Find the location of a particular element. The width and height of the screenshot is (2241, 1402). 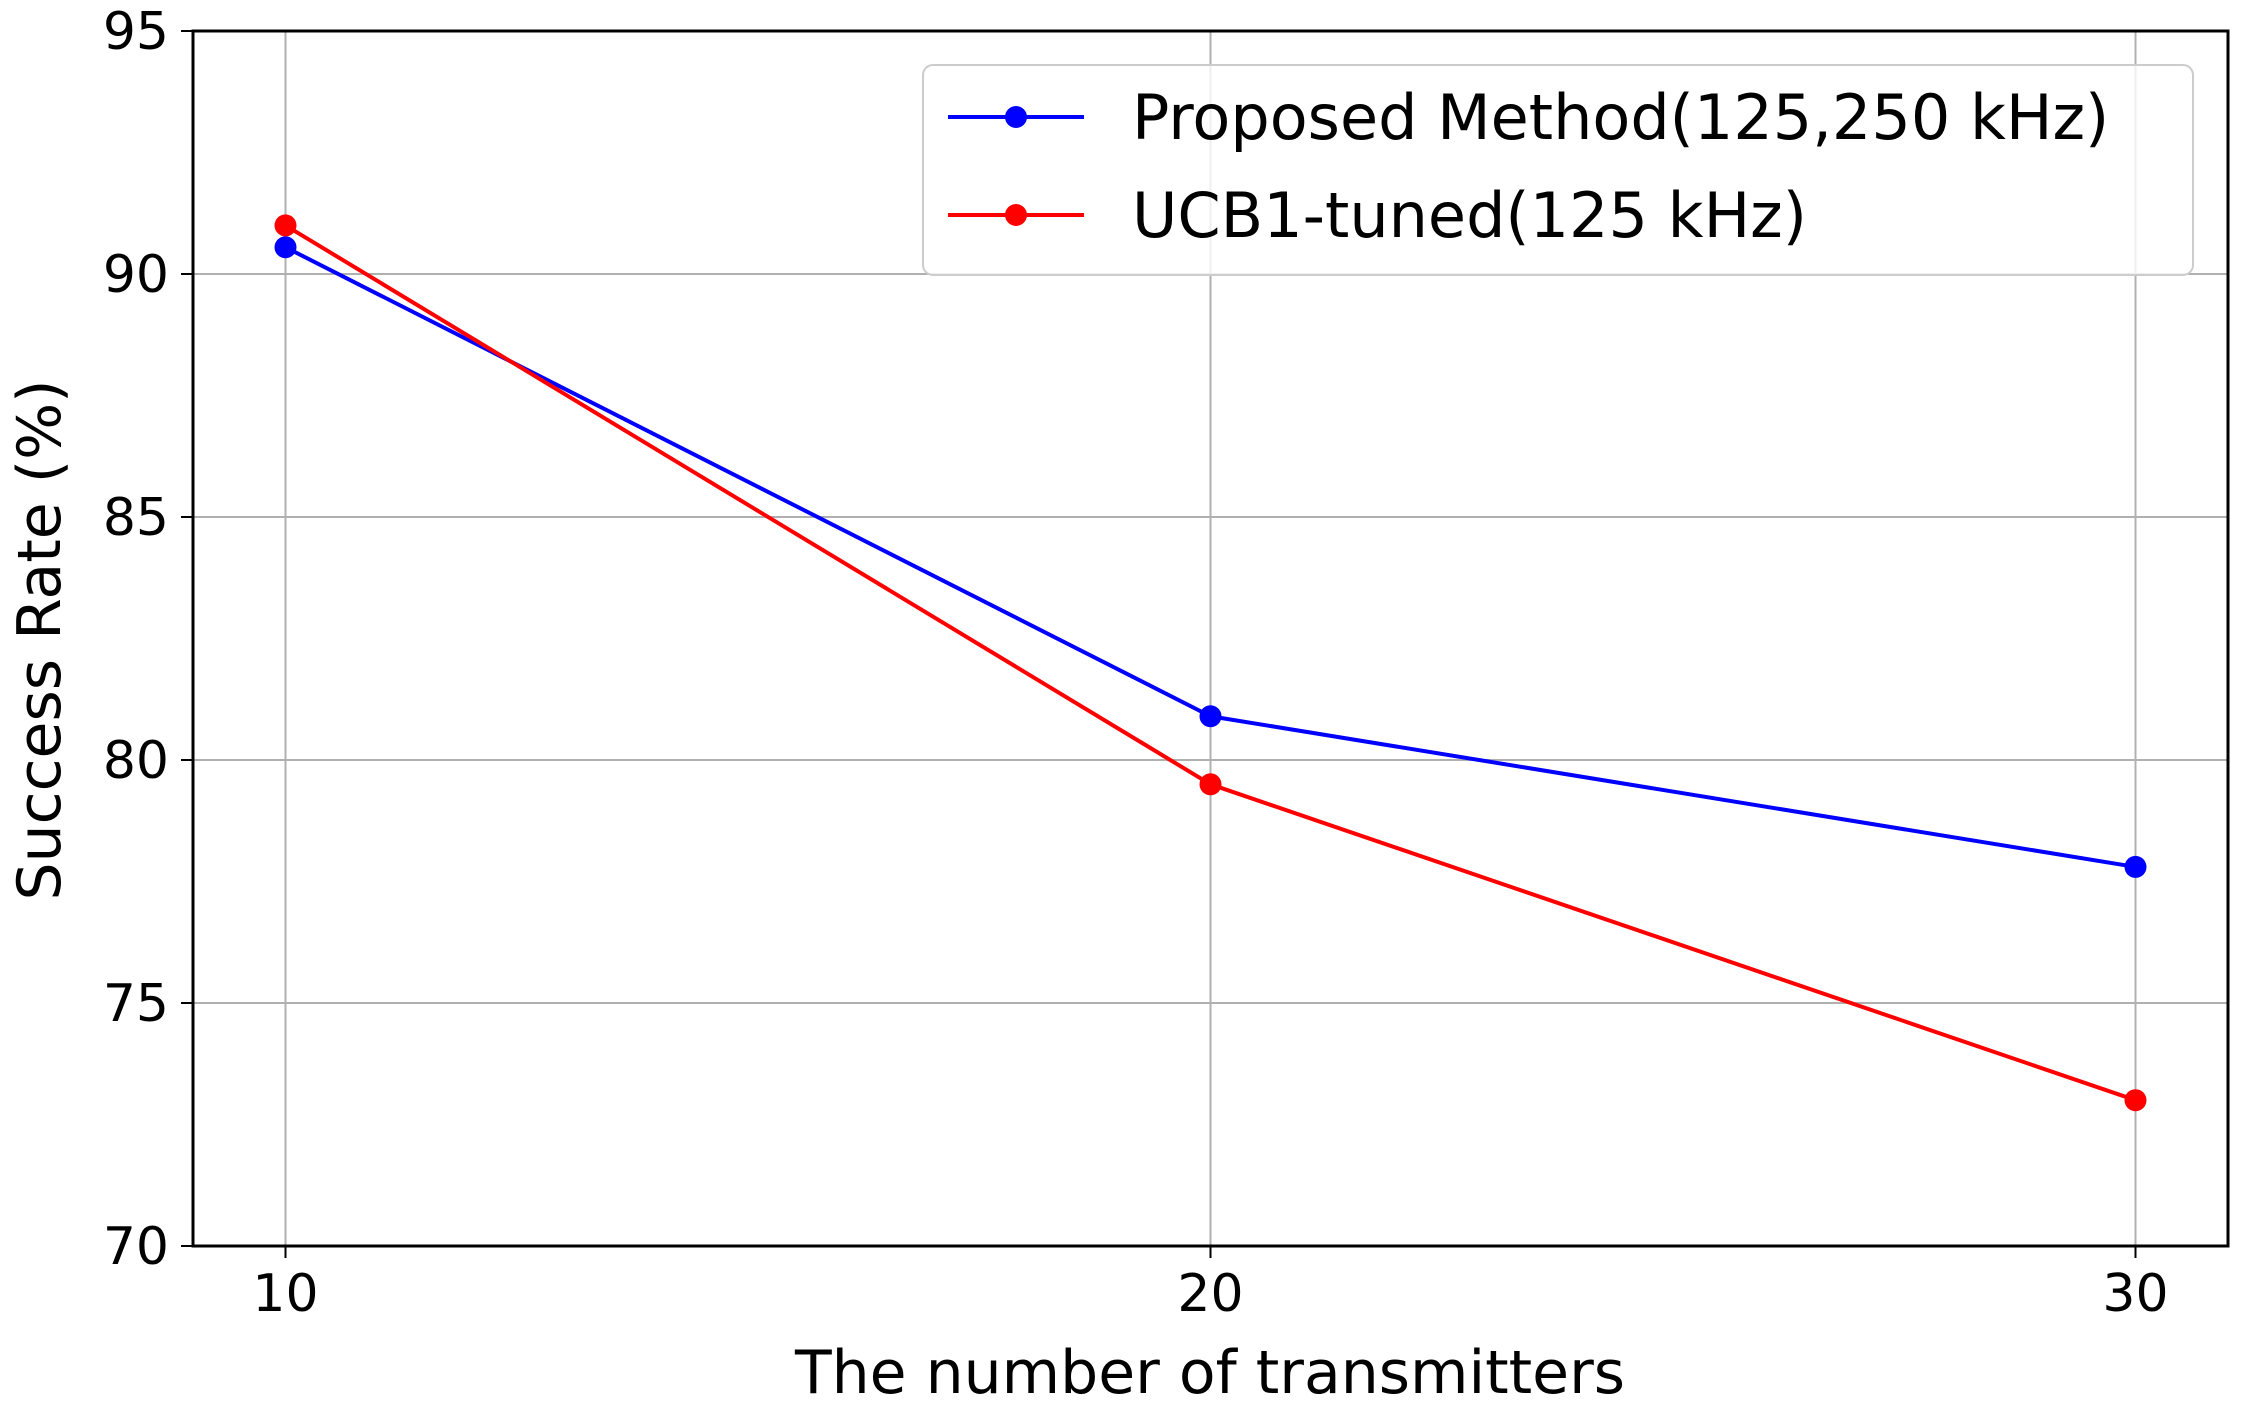

y-tick-label: 90 is located at coordinates (136, 275).